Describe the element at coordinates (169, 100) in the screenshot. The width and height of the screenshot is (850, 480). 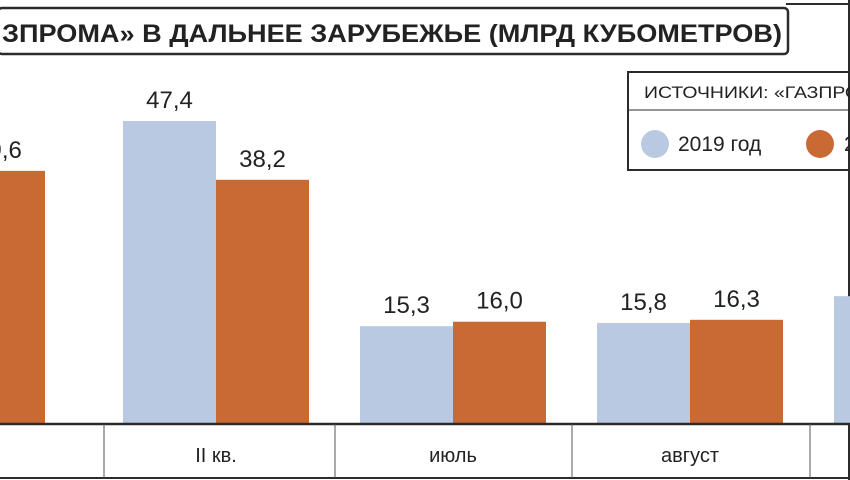
I see `data-label-series0-cat1: 47,4` at that location.